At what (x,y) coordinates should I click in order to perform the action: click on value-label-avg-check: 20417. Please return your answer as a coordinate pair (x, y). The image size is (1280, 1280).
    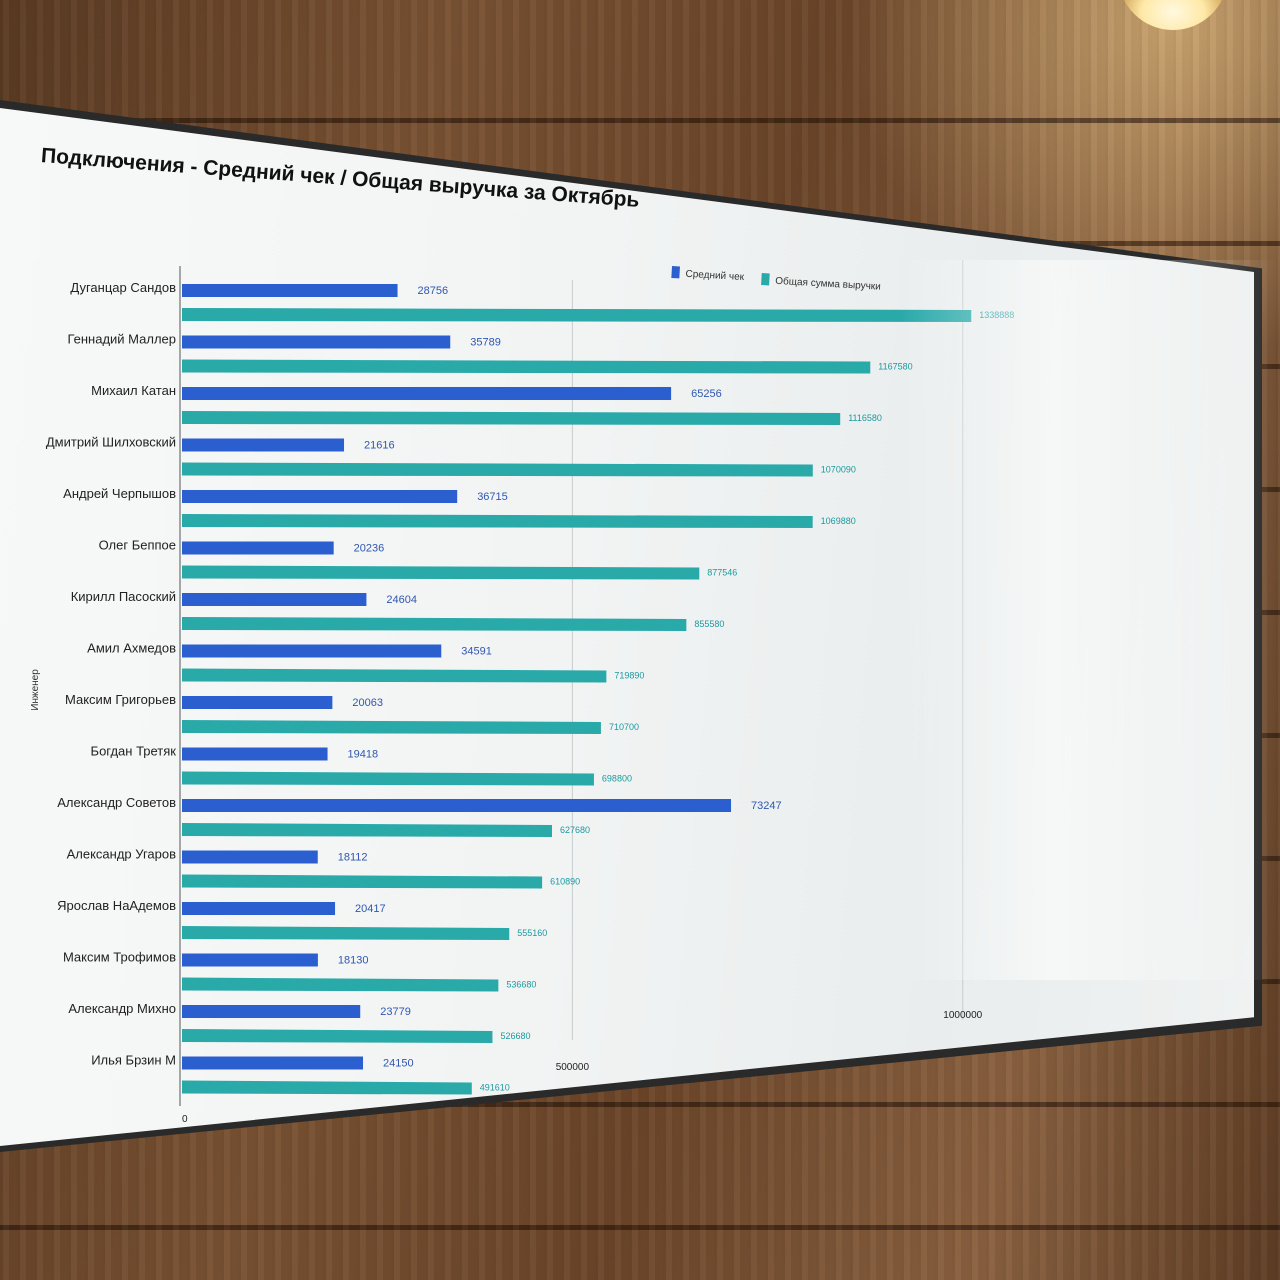
    Looking at the image, I should click on (370, 909).